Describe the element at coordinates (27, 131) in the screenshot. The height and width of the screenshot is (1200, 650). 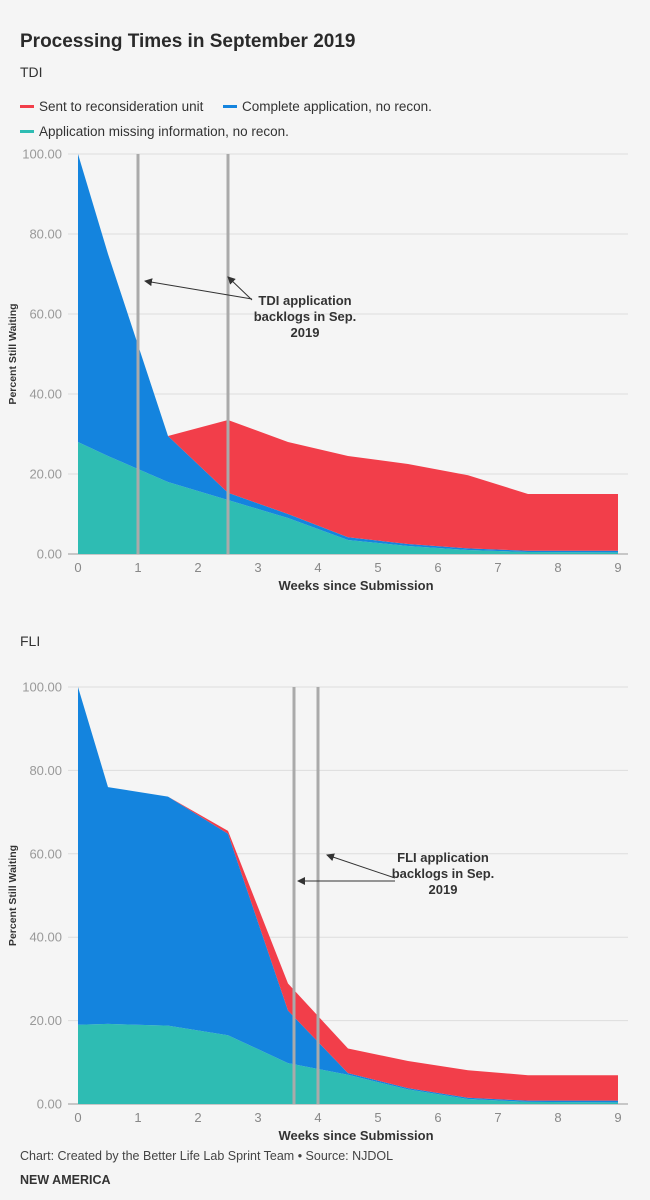
I see `legend-swatch-teal` at that location.